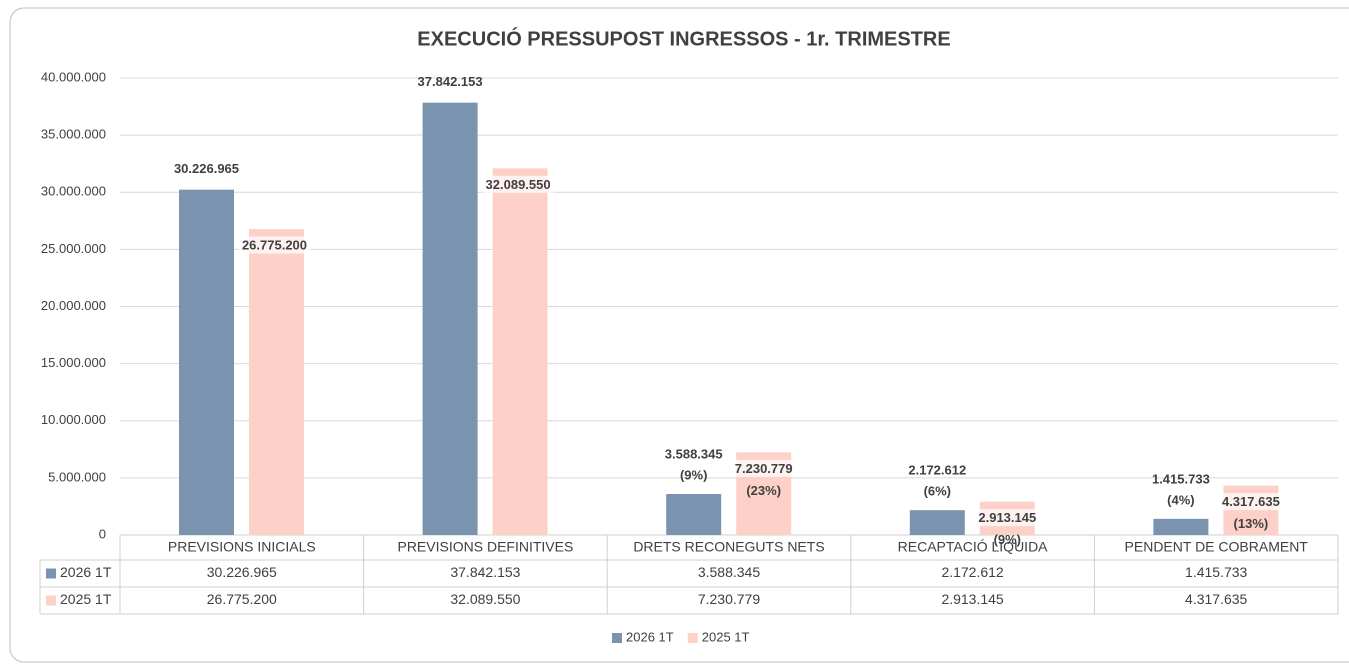 Image resolution: width=1349 pixels, height=664 pixels. What do you see at coordinates (73, 362) in the screenshot?
I see `y-tick-label: 15.000.000` at bounding box center [73, 362].